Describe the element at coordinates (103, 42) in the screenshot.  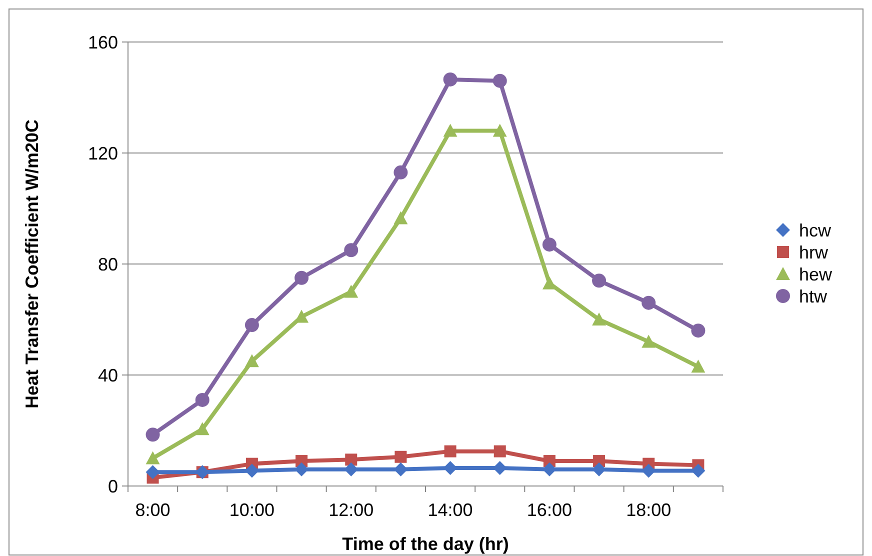
I see `y-tick-label: 160` at that location.